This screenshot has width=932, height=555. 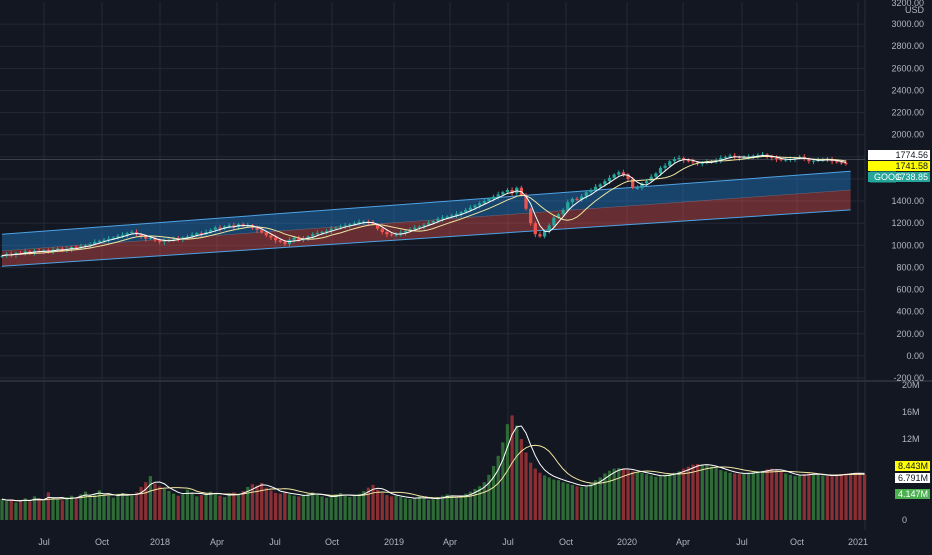 I want to click on volume-tick-label: 0, so click(x=904, y=520).